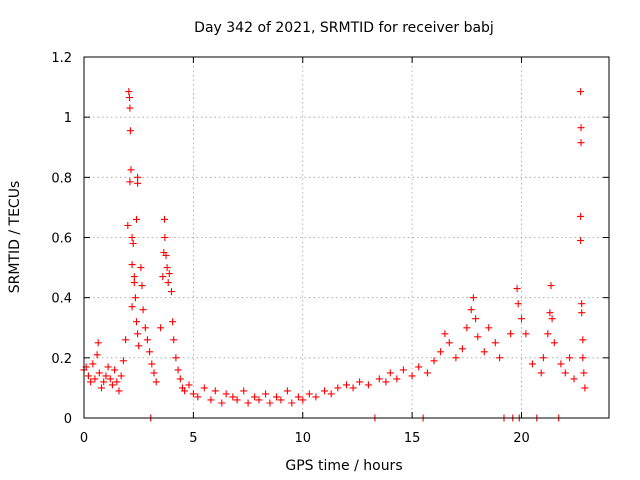 The image size is (640, 480). What do you see at coordinates (343, 466) in the screenshot?
I see `x-axis-label: GPS time / hours` at bounding box center [343, 466].